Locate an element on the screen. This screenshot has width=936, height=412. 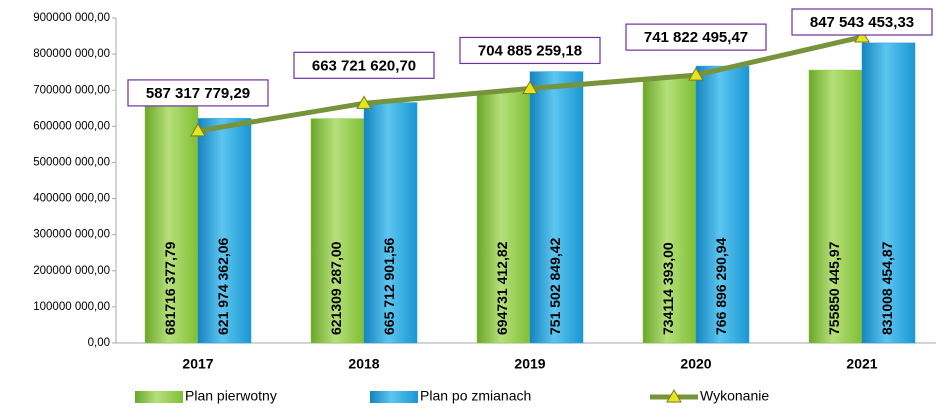
x-tick-label: 2018 is located at coordinates (363, 364).